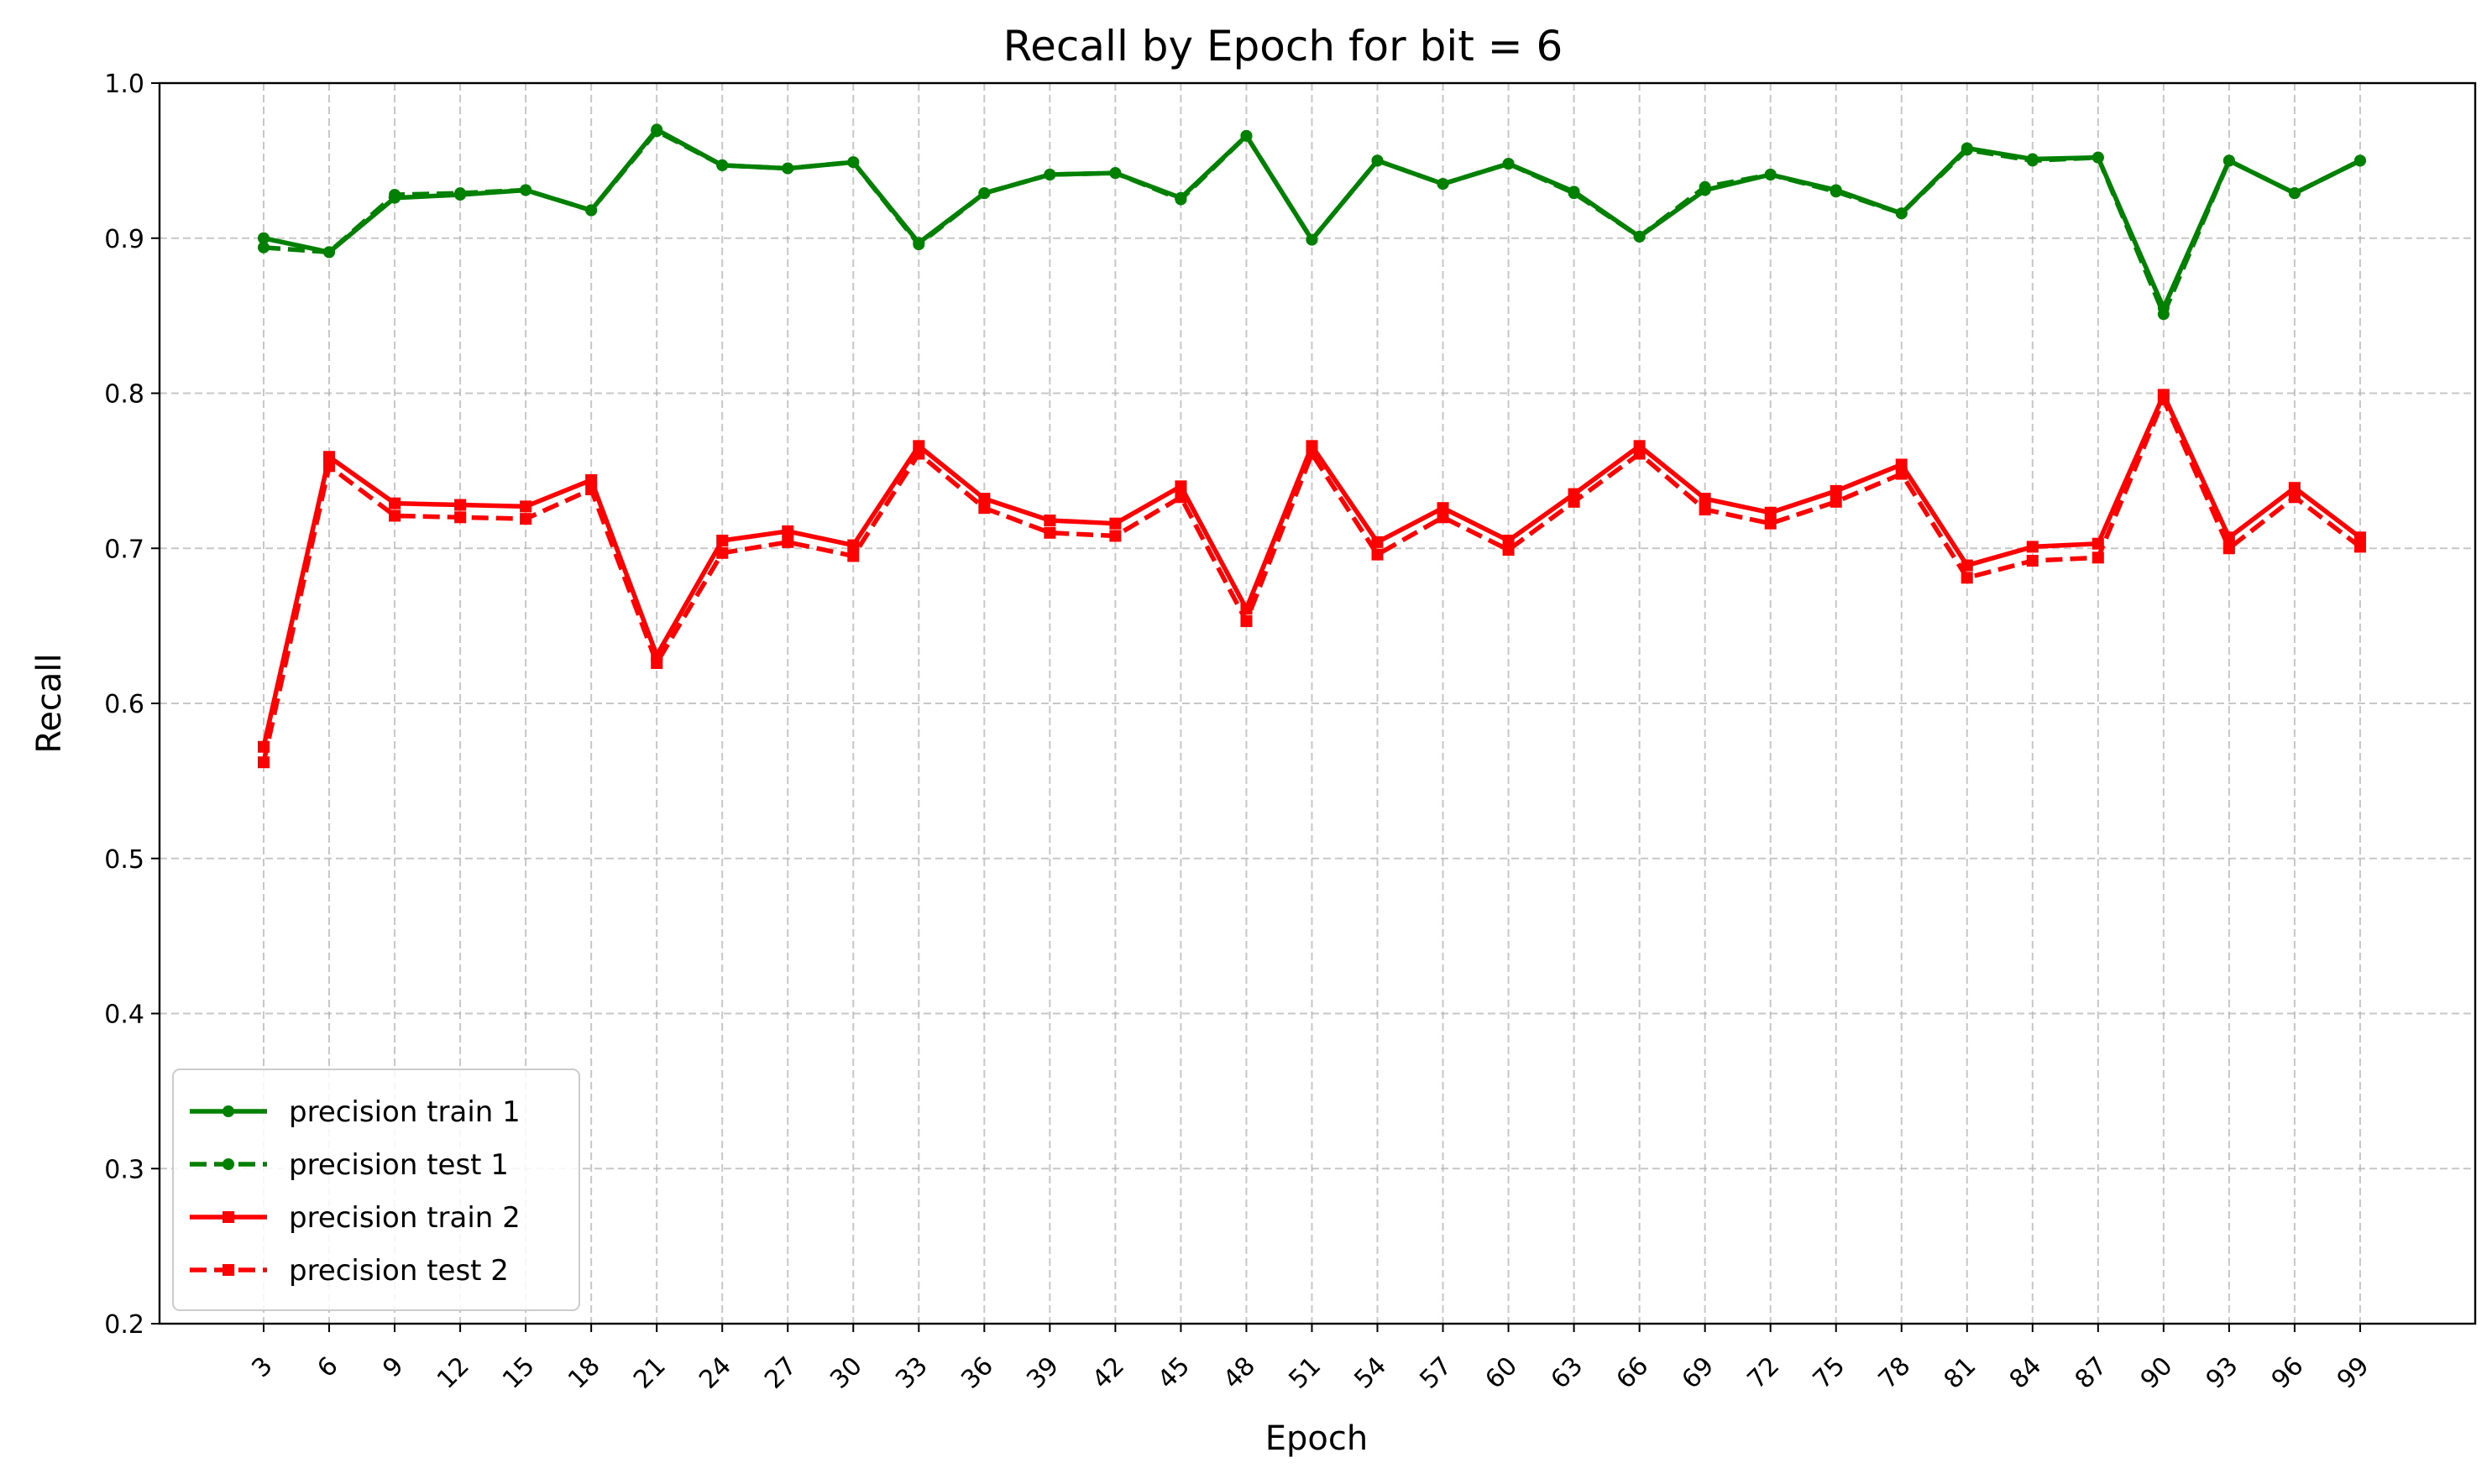  What do you see at coordinates (124, 1169) in the screenshot?
I see `y-tick-label: 0.3` at bounding box center [124, 1169].